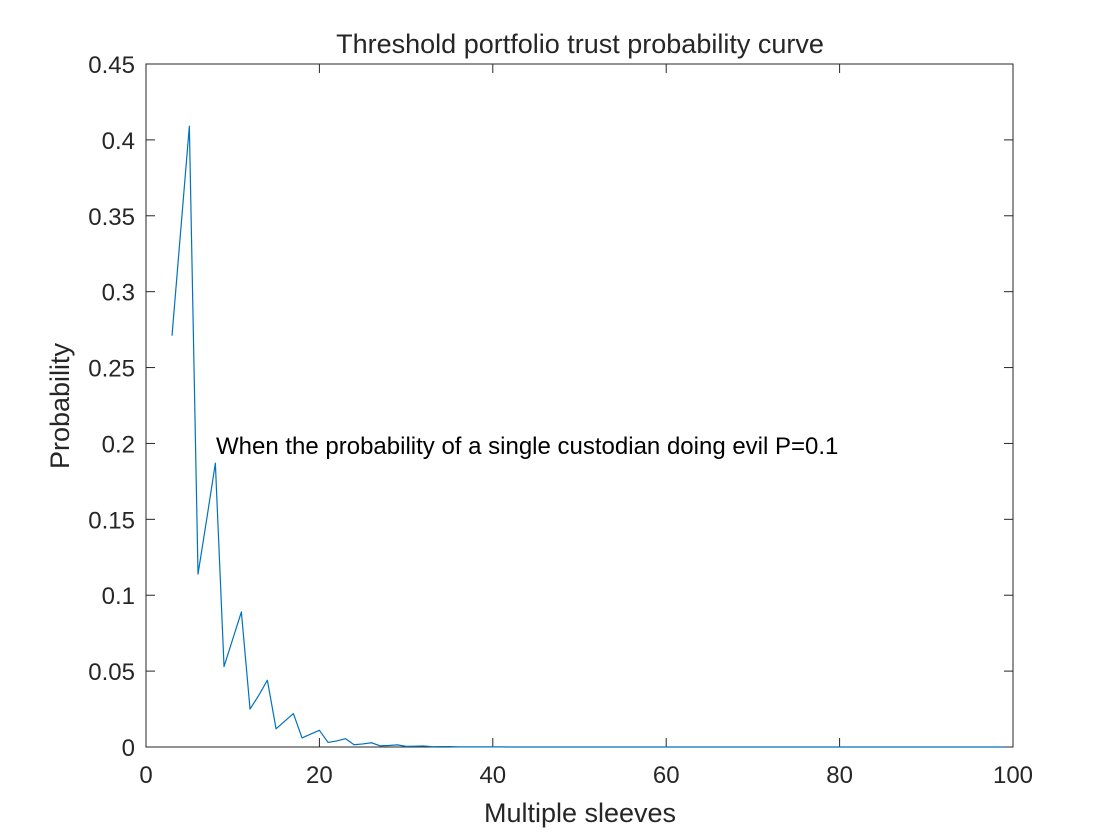 The image size is (1120, 840). I want to click on y-tick-label: 0.15, so click(111, 520).